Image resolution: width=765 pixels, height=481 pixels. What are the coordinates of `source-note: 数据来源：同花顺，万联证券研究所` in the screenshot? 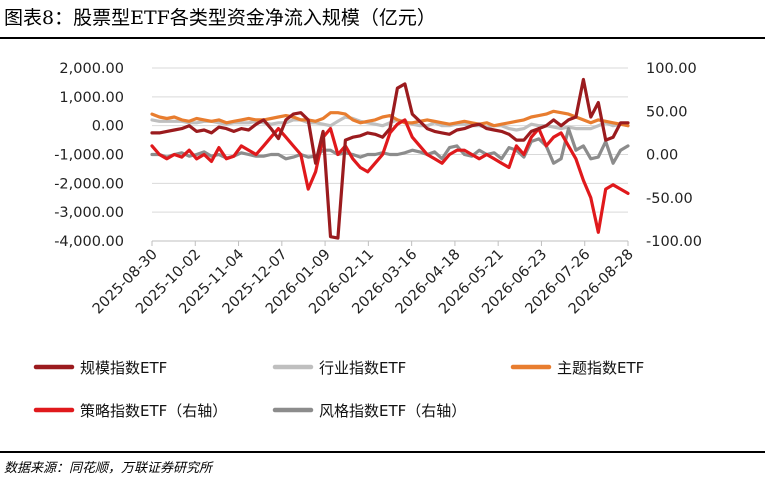 It's located at (108, 468).